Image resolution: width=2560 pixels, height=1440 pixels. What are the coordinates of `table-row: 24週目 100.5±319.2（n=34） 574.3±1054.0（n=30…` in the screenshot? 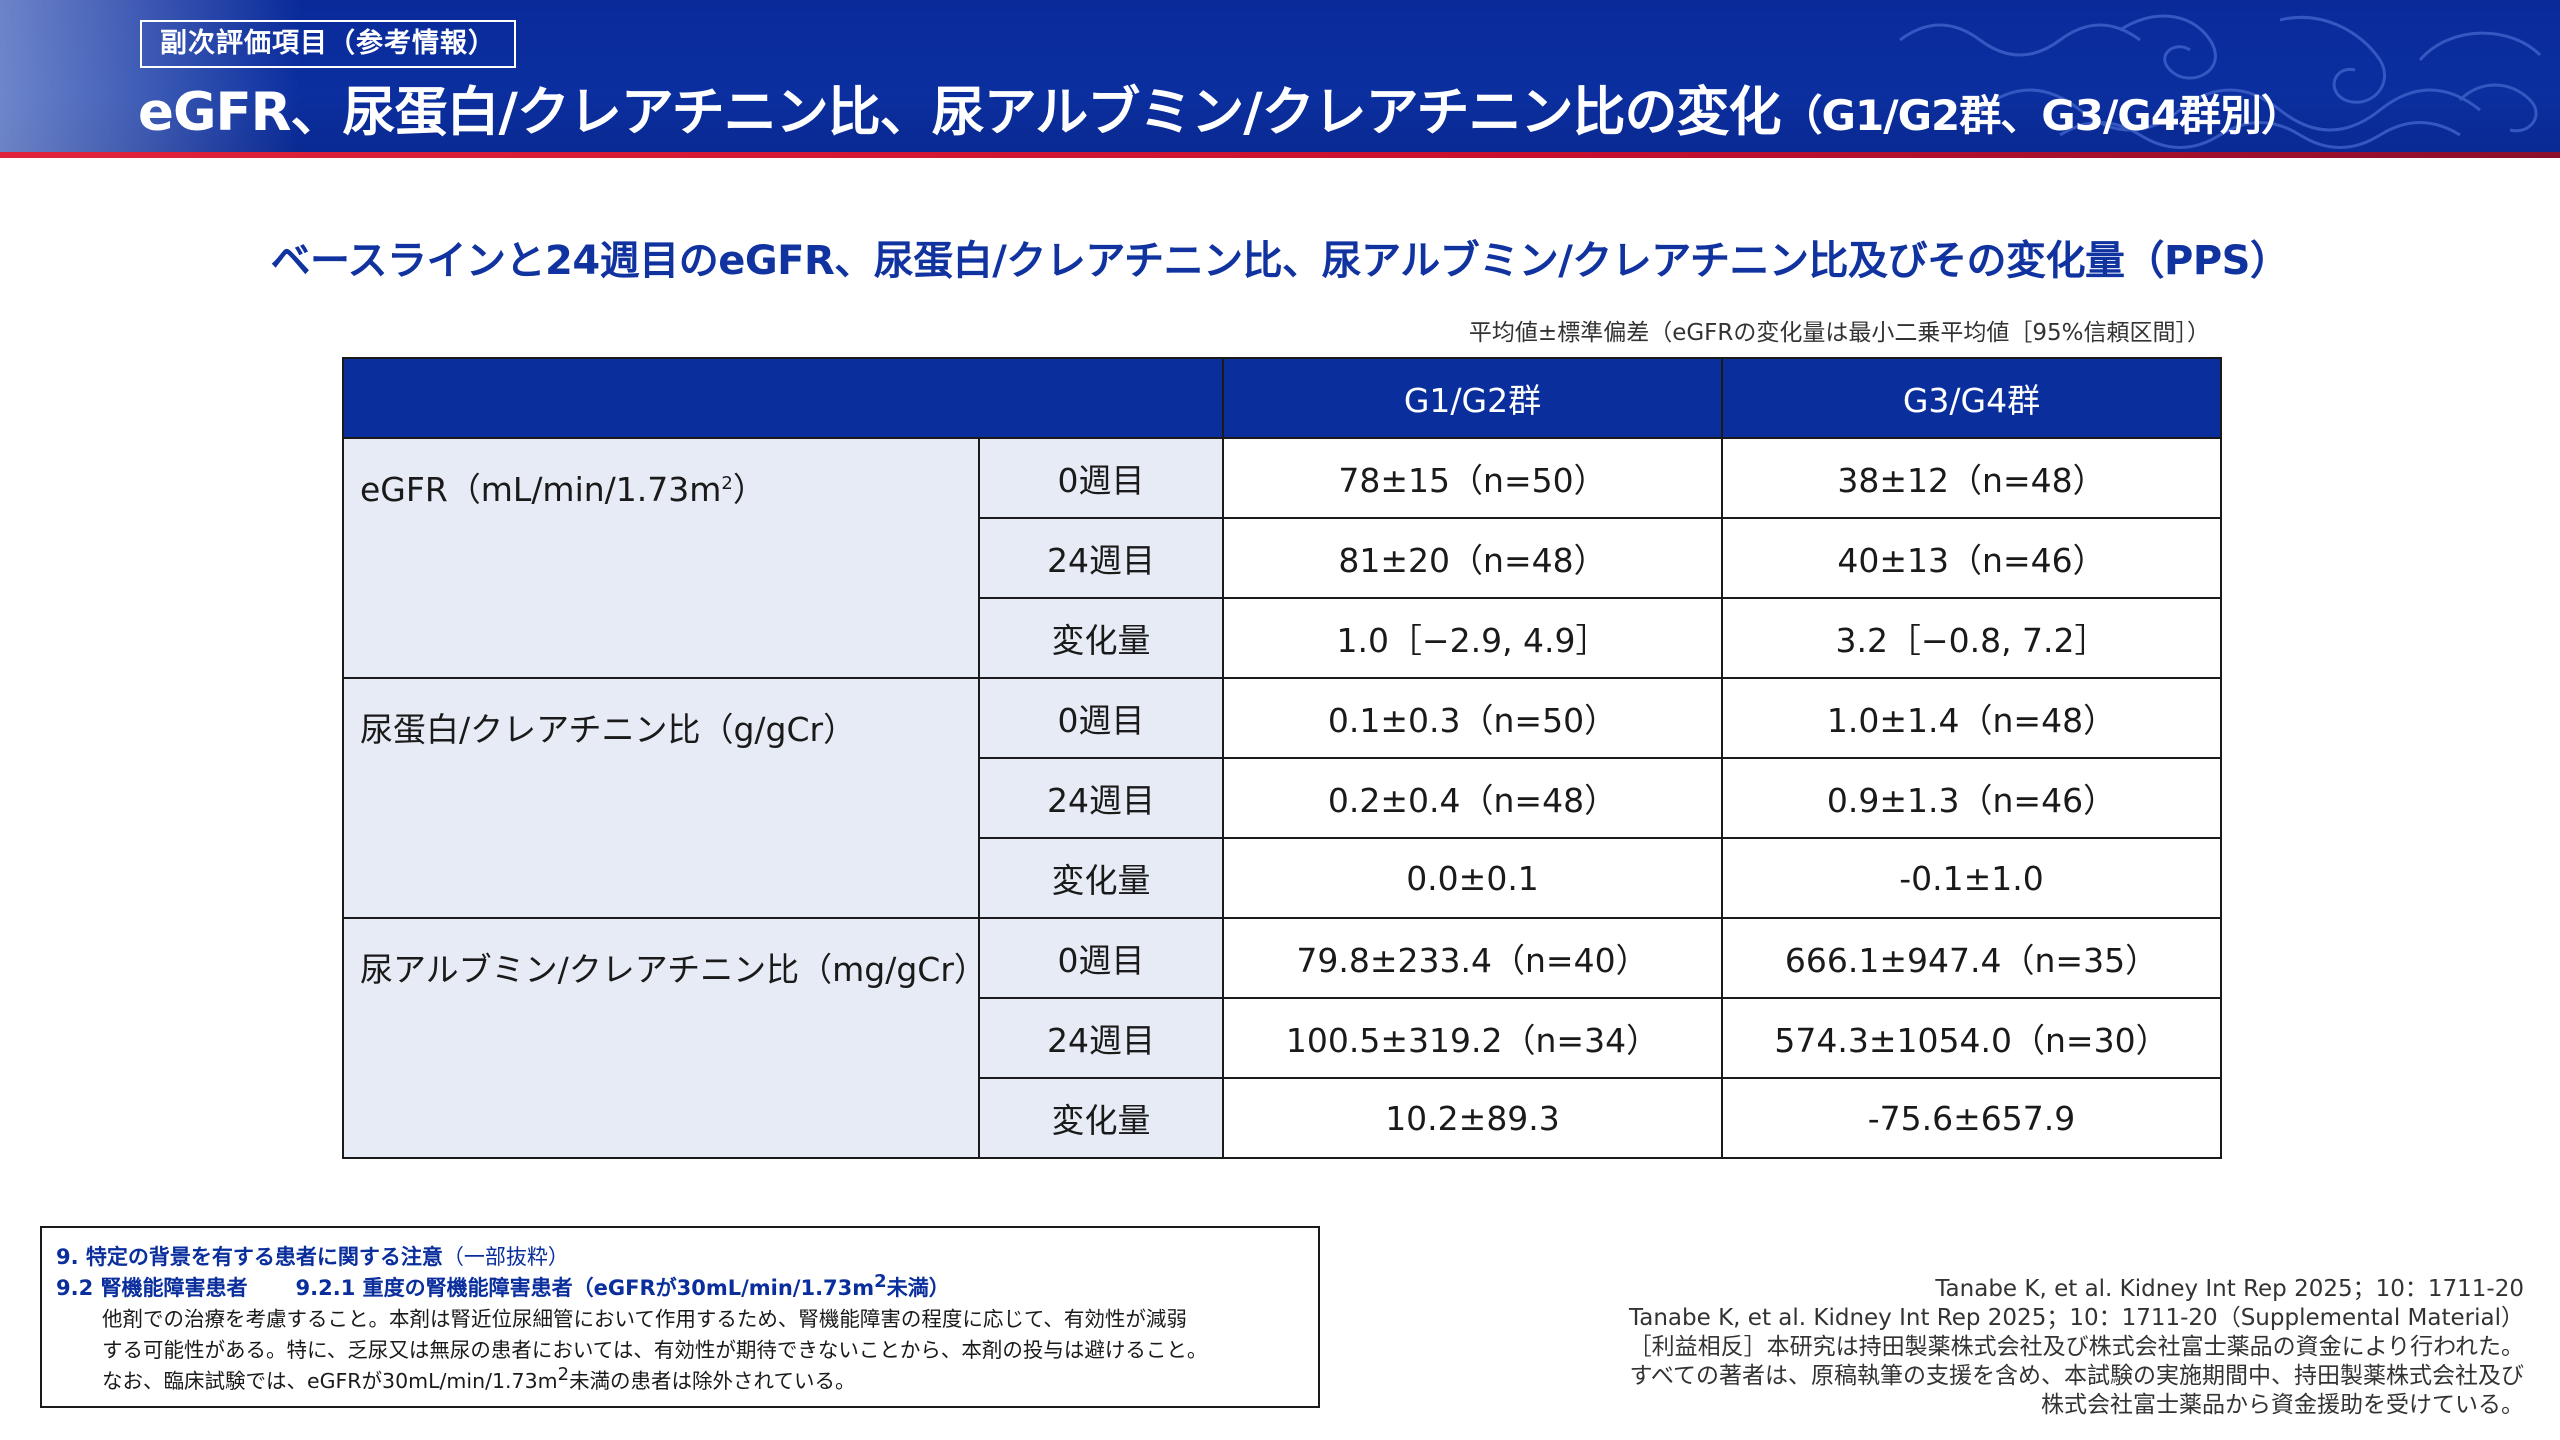 It's located at (1282, 1038).